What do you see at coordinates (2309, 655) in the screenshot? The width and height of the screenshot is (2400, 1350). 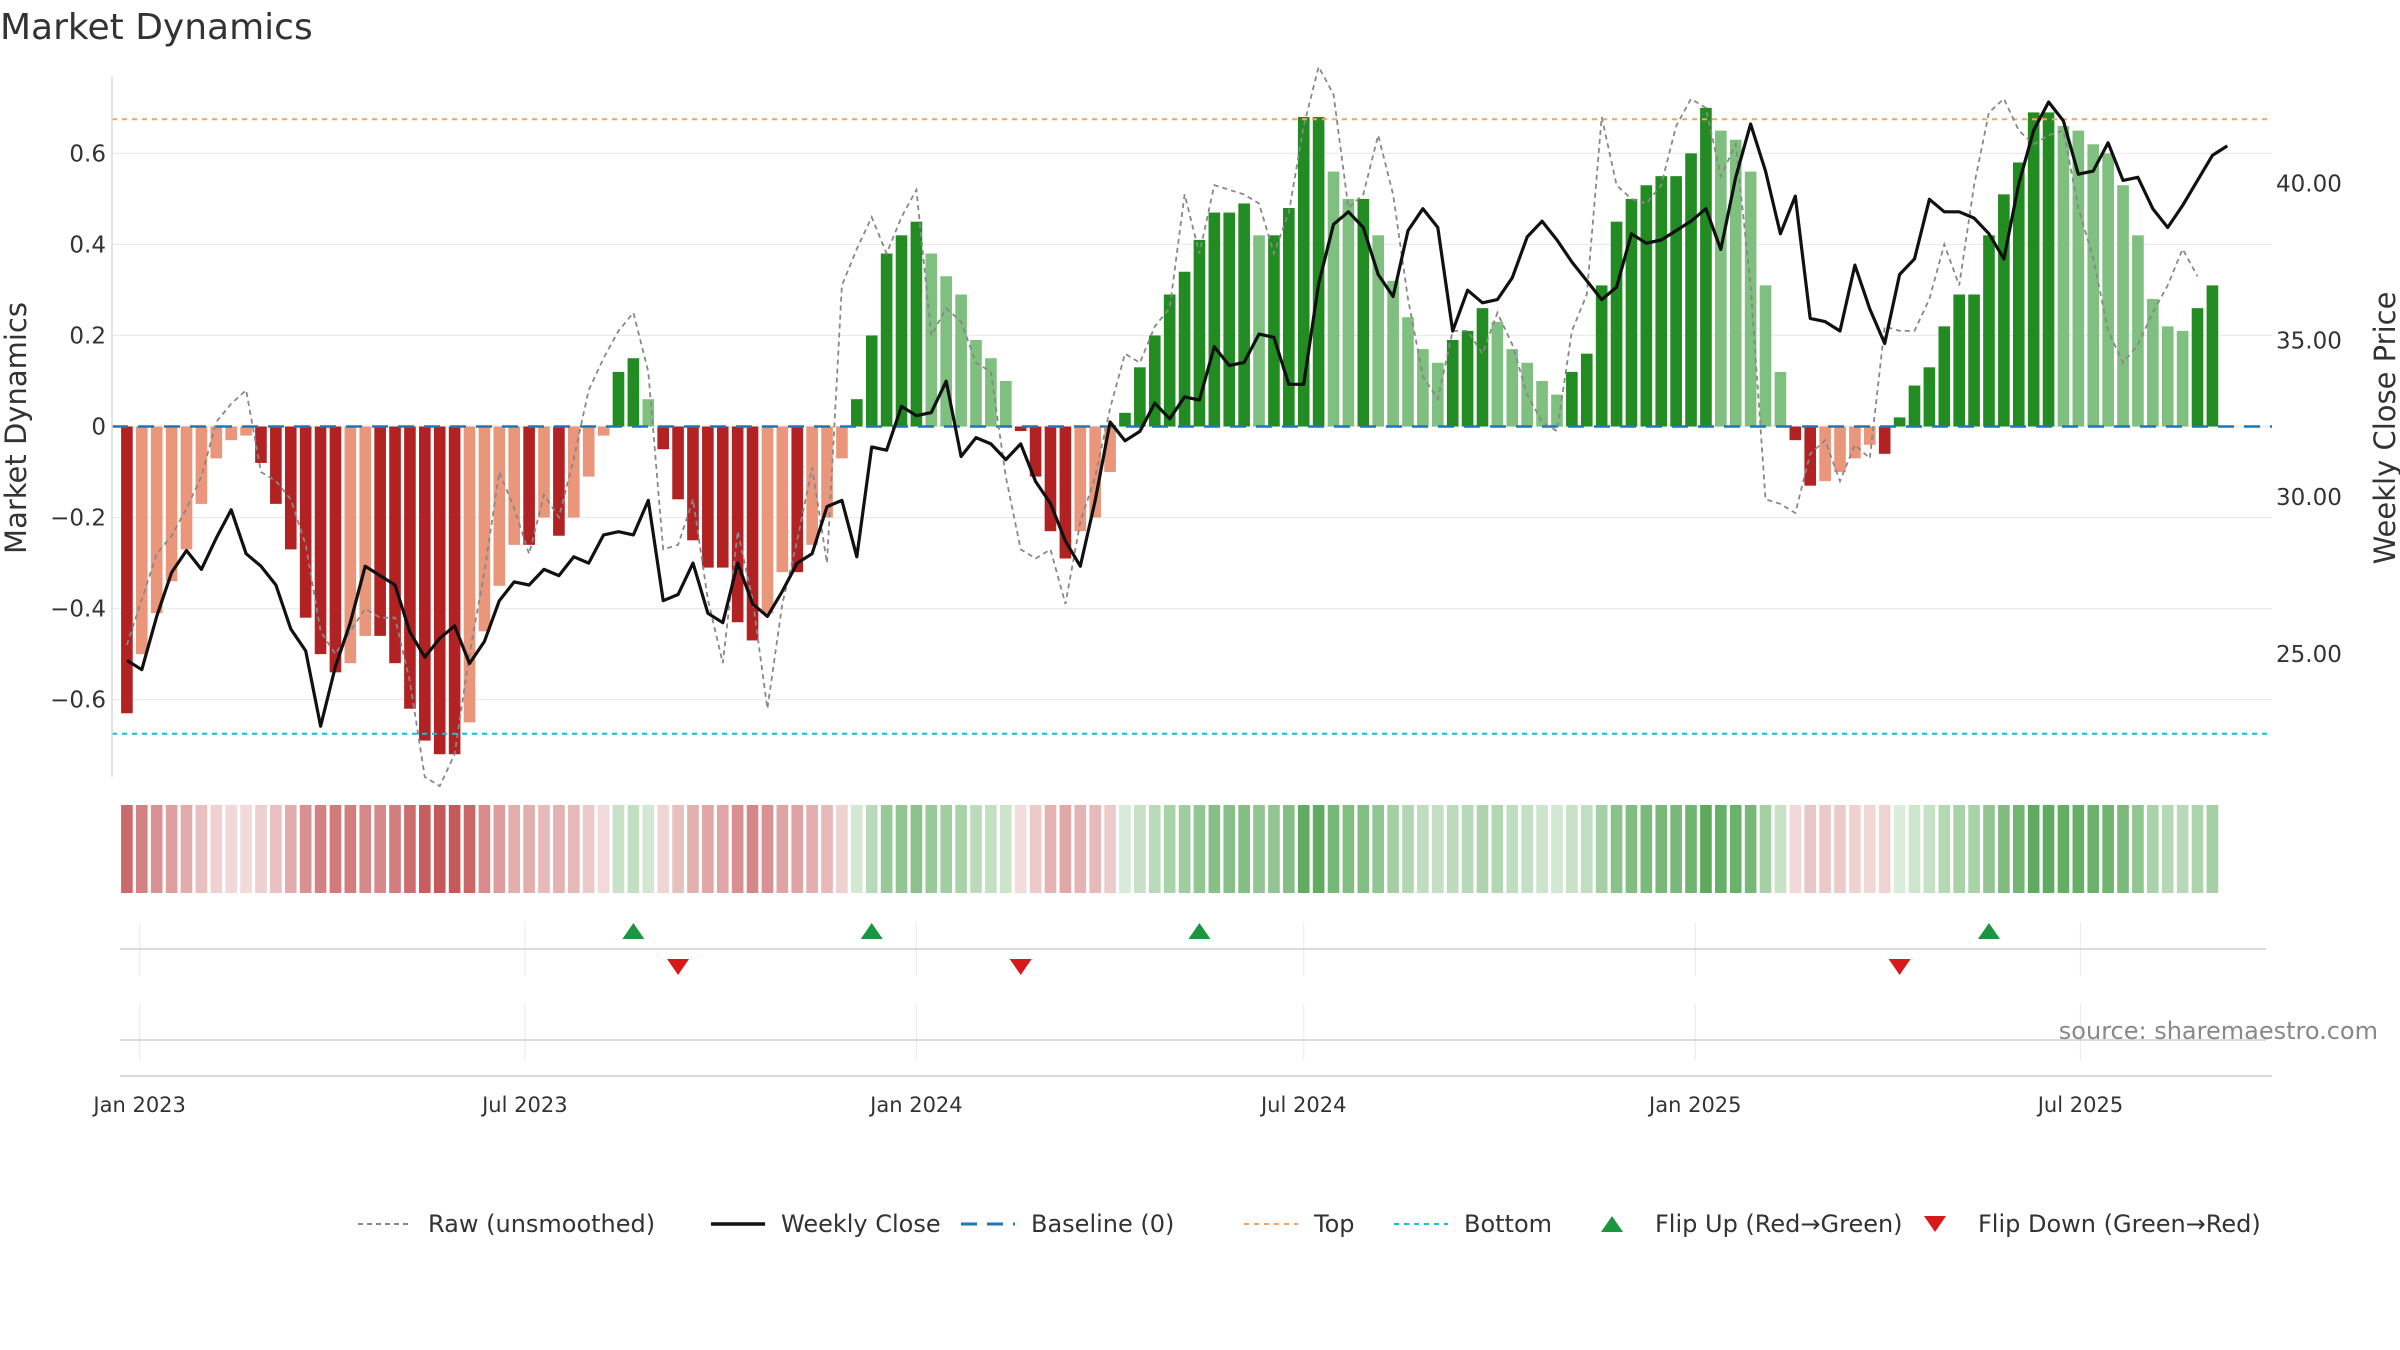 I see `y2-tick-label: 25.00` at bounding box center [2309, 655].